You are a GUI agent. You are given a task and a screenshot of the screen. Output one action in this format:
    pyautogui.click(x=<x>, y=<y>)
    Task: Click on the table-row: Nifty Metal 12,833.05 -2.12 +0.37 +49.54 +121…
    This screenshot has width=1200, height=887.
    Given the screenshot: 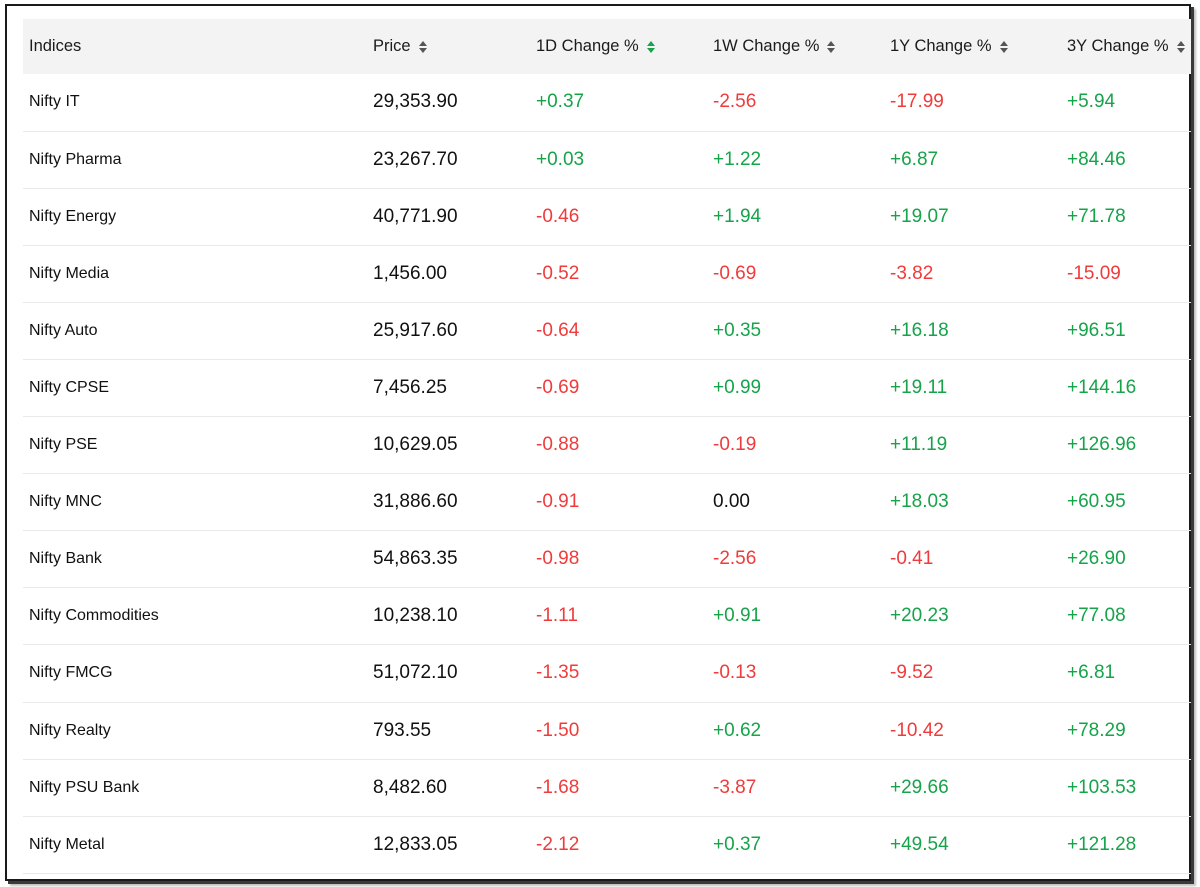 What is the action you would take?
    pyautogui.click(x=607, y=845)
    